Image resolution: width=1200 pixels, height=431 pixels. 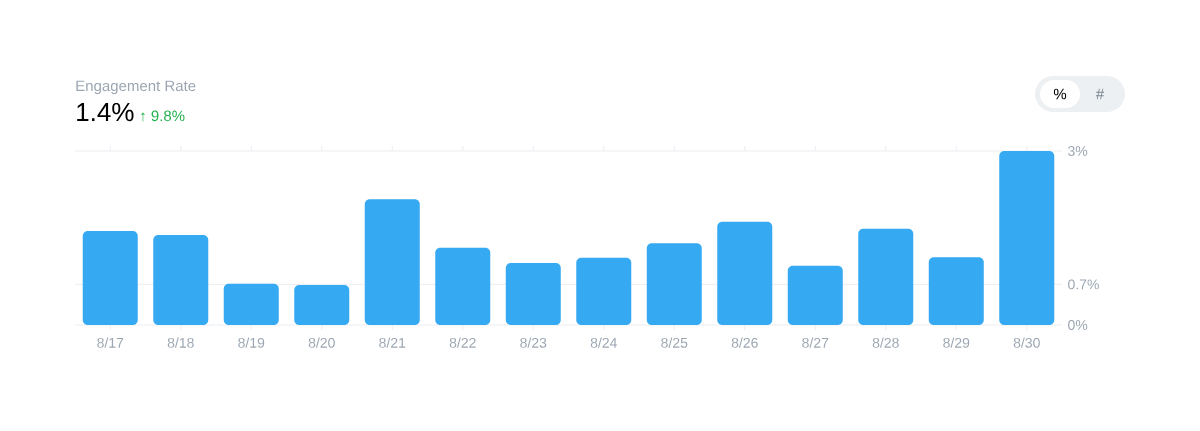 What do you see at coordinates (105, 112) in the screenshot?
I see `chart-subtitle: 1.4%` at bounding box center [105, 112].